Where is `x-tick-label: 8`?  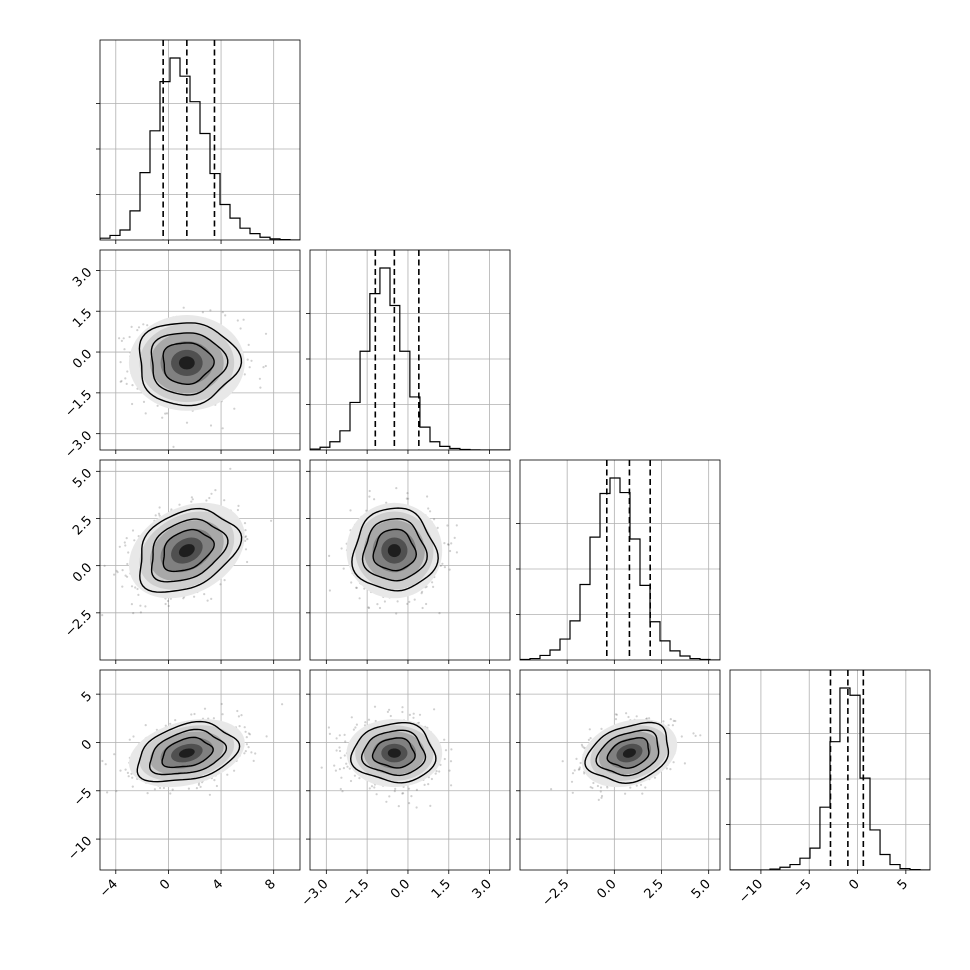 x-tick-label: 8 is located at coordinates (271, 885).